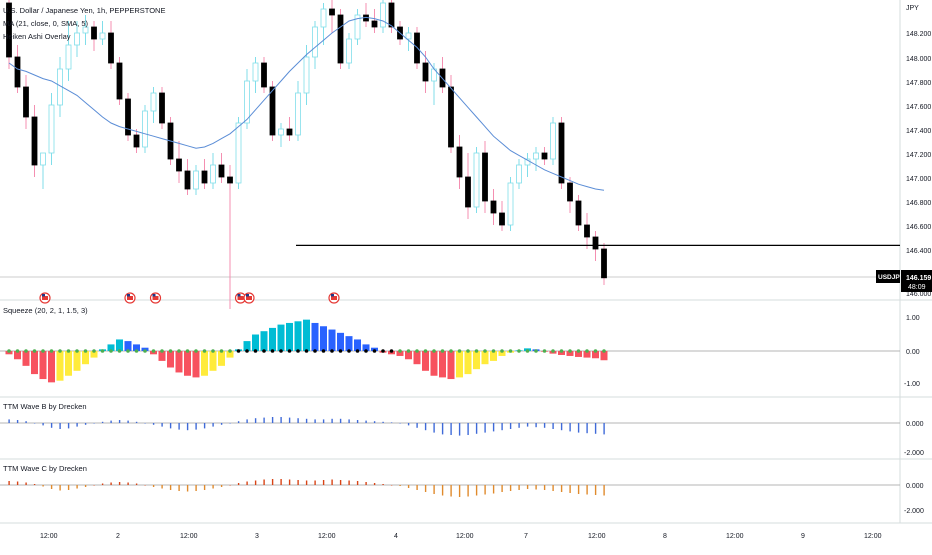 This screenshot has width=932, height=555. Describe the element at coordinates (45, 468) in the screenshot. I see `legend-wave-c: TTM Wave C by Drecken` at that location.